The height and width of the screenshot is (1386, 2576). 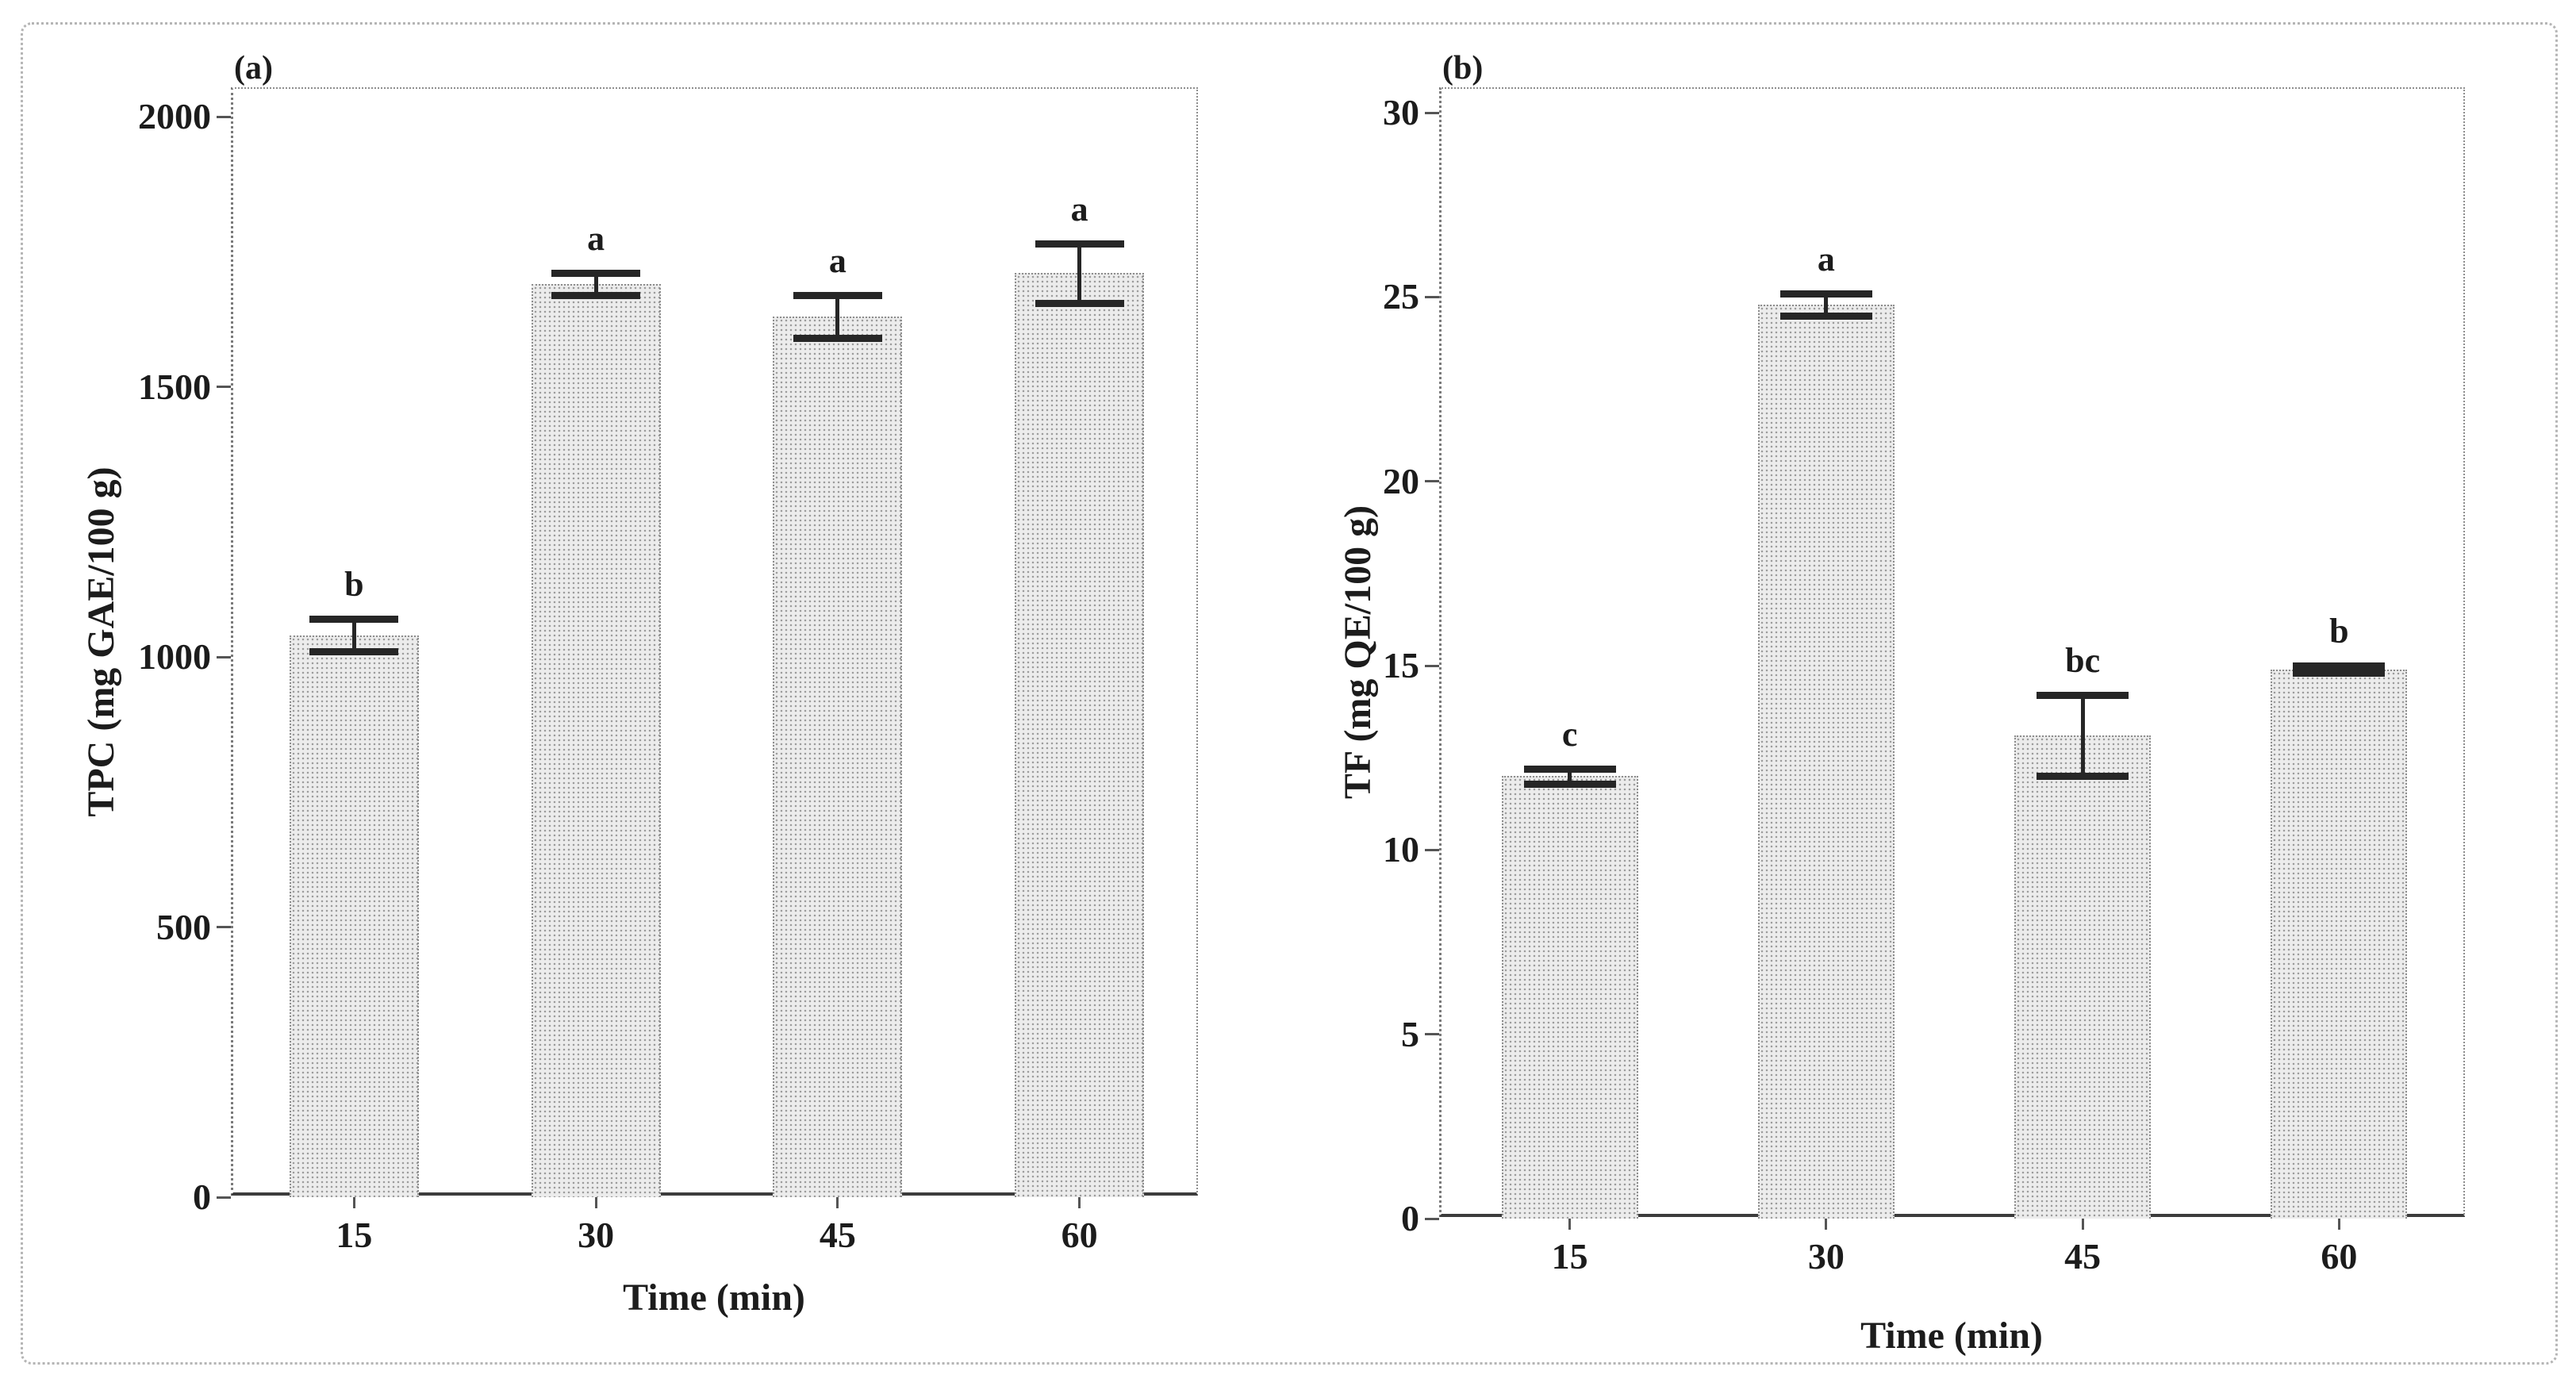 What do you see at coordinates (1401, 296) in the screenshot?
I see `y-tick-label: 25` at bounding box center [1401, 296].